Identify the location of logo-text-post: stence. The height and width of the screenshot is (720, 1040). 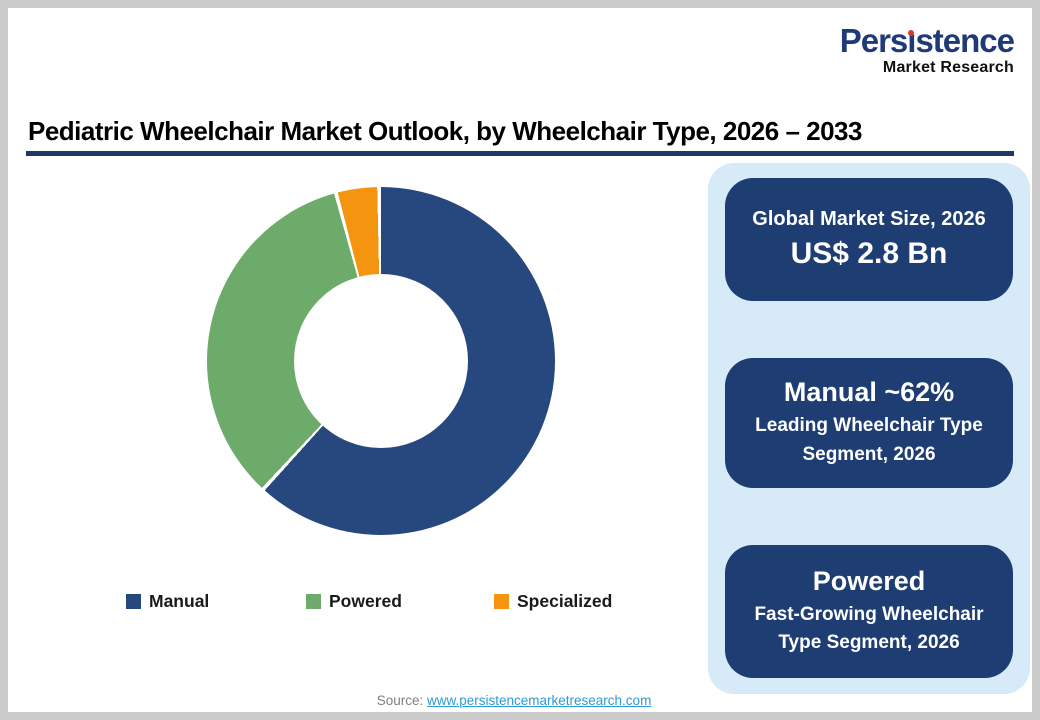
(965, 40).